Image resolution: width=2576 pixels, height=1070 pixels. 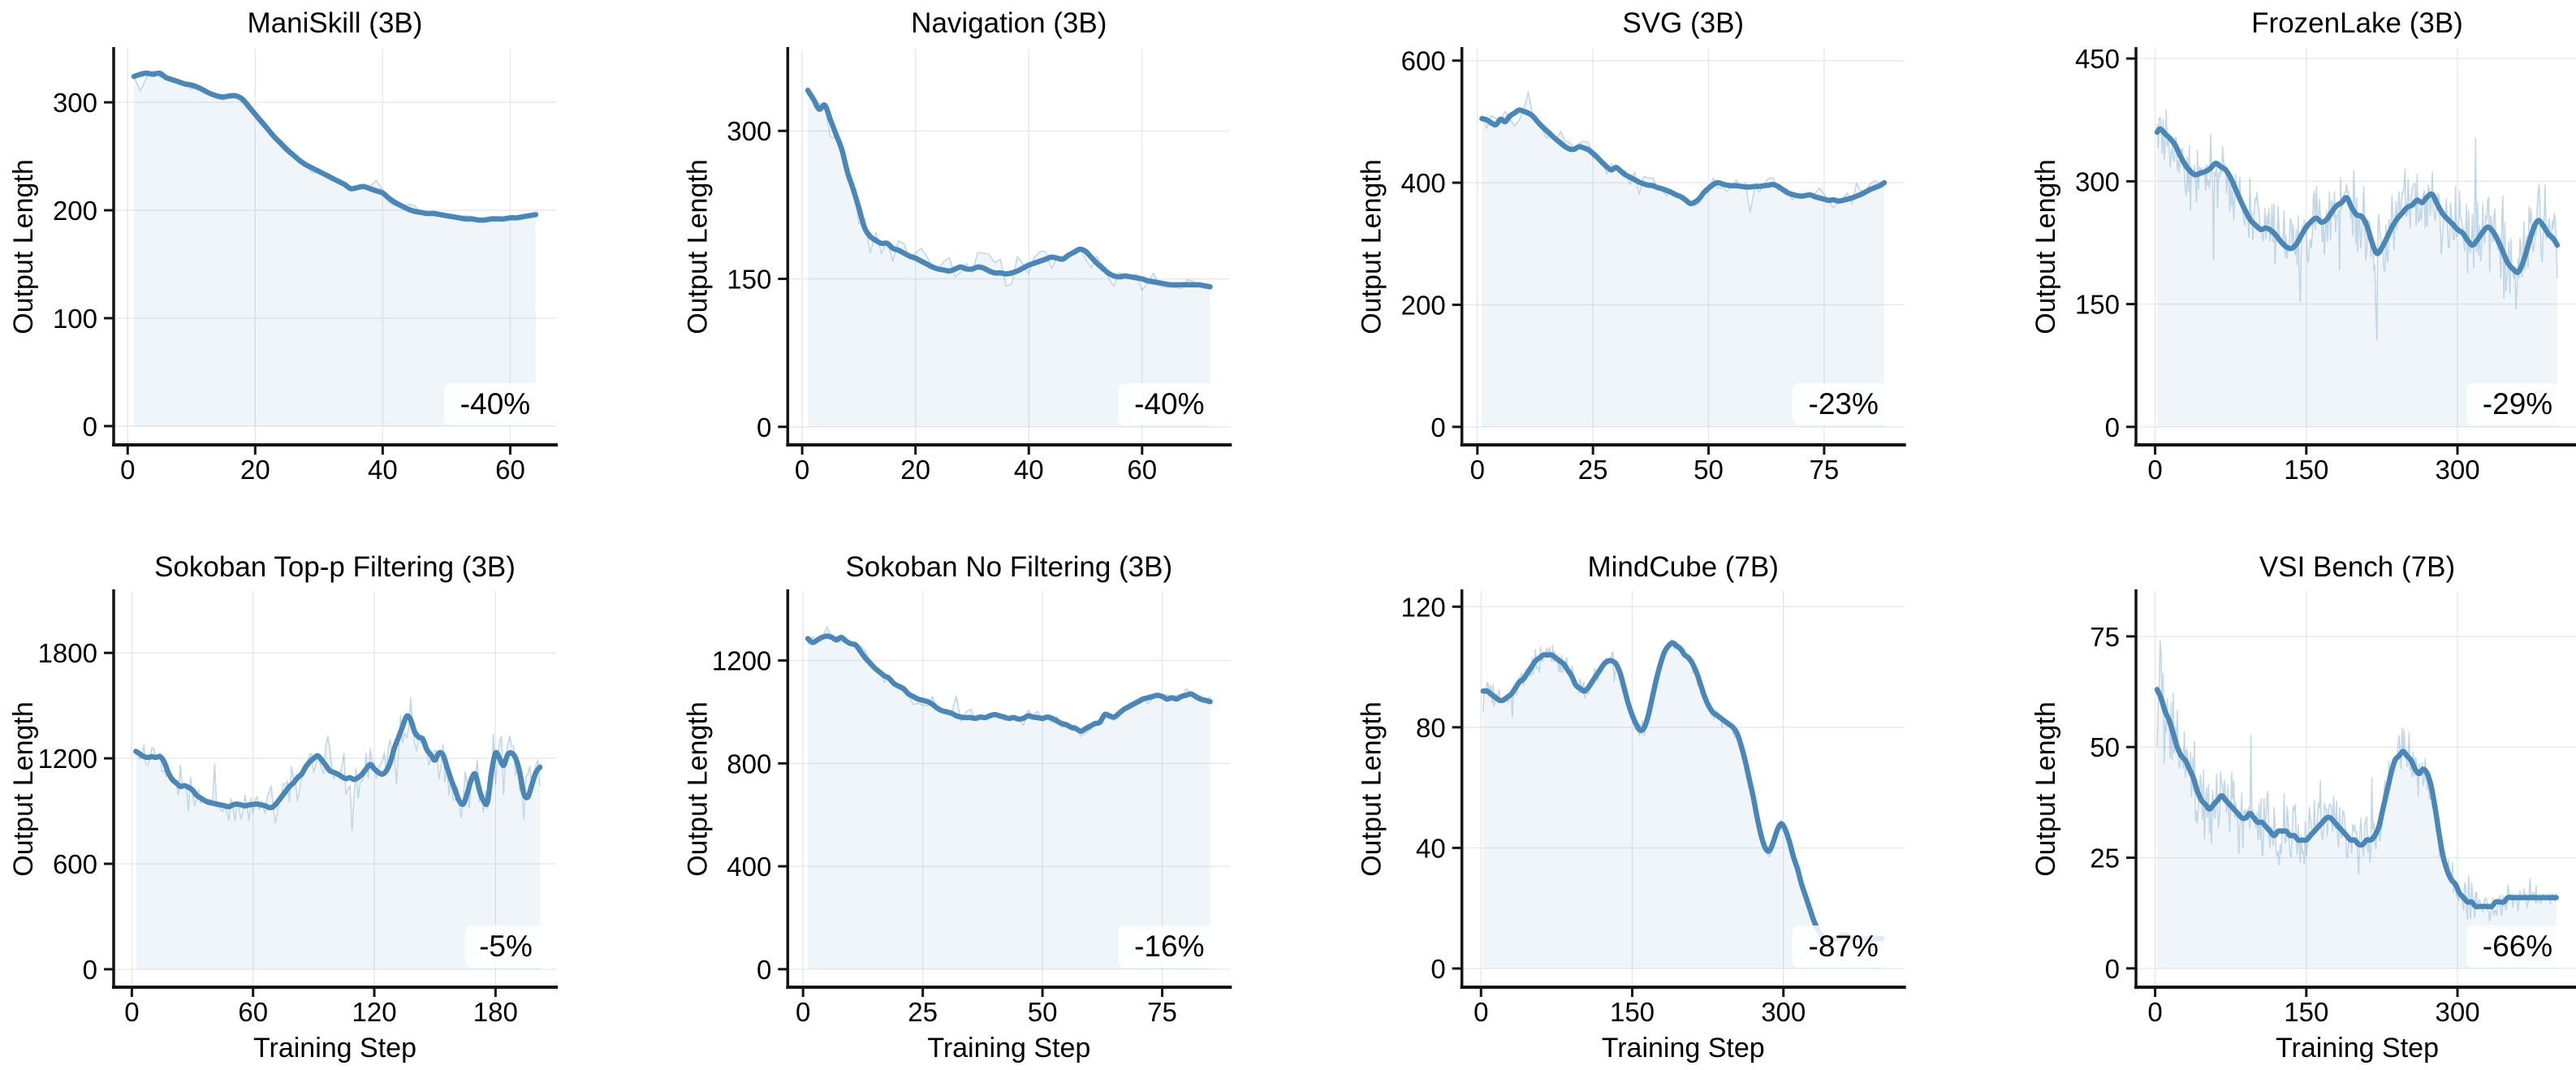 What do you see at coordinates (1844, 946) in the screenshot?
I see `reduction-annotation: -87%` at bounding box center [1844, 946].